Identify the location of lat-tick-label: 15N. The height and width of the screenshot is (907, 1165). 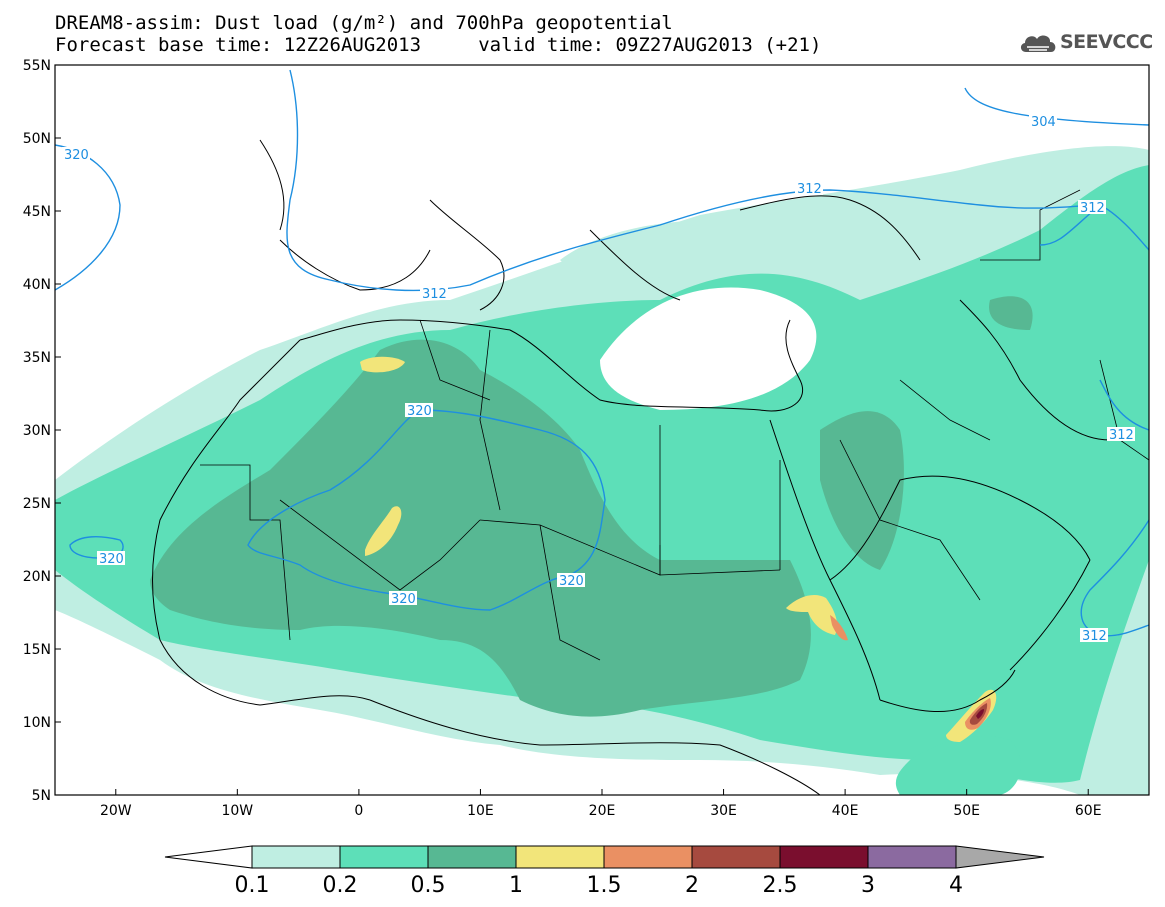
(37, 650).